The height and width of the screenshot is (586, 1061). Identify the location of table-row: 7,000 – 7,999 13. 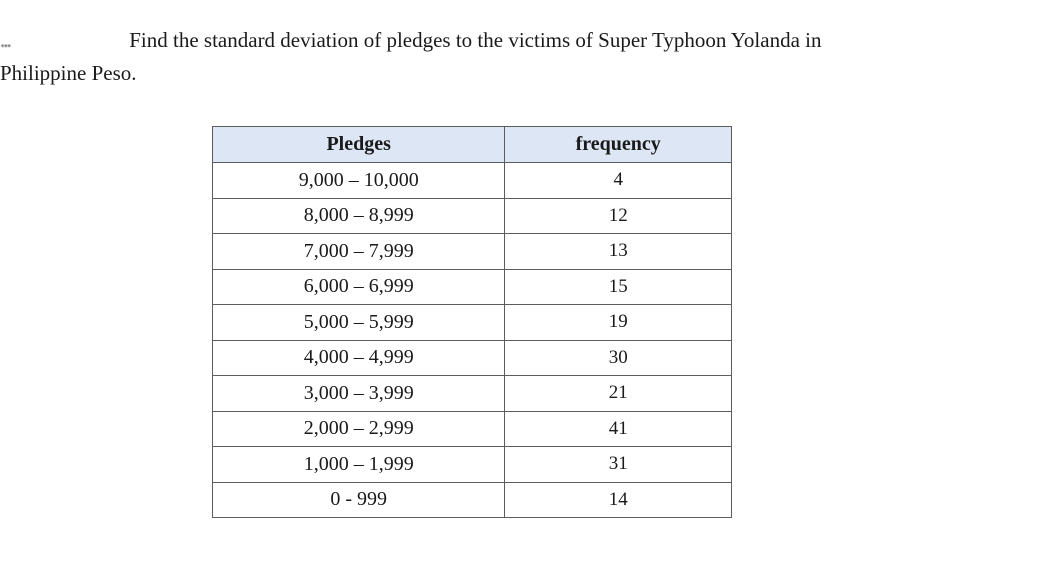
(471, 251).